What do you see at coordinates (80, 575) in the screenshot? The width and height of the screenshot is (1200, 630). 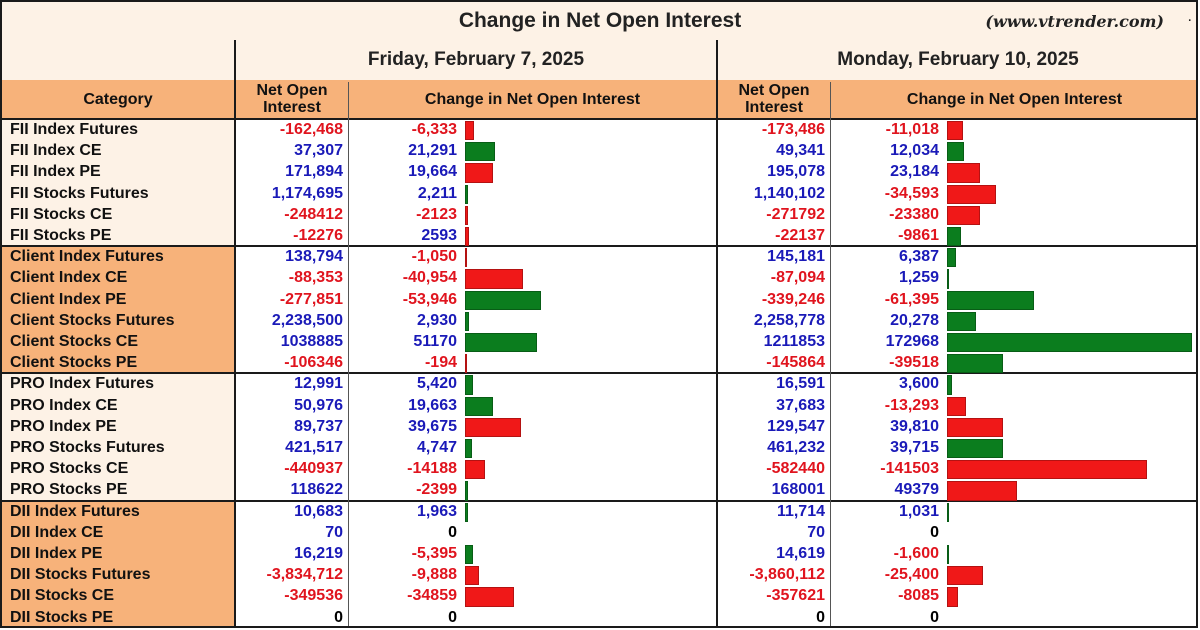 I see `category-label: DII Stocks Futures` at bounding box center [80, 575].